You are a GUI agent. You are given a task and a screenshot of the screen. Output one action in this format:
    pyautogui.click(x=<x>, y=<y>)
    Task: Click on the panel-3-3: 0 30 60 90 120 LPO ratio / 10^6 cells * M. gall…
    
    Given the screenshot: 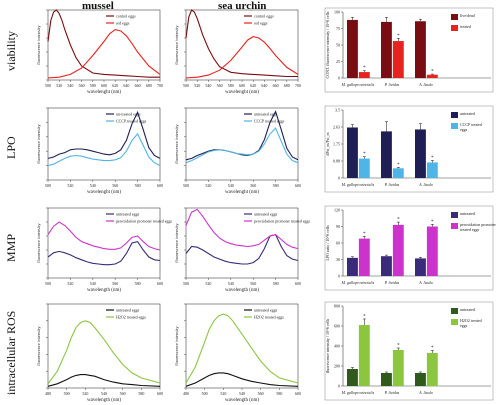 What is the action you would take?
    pyautogui.click(x=410, y=248)
    